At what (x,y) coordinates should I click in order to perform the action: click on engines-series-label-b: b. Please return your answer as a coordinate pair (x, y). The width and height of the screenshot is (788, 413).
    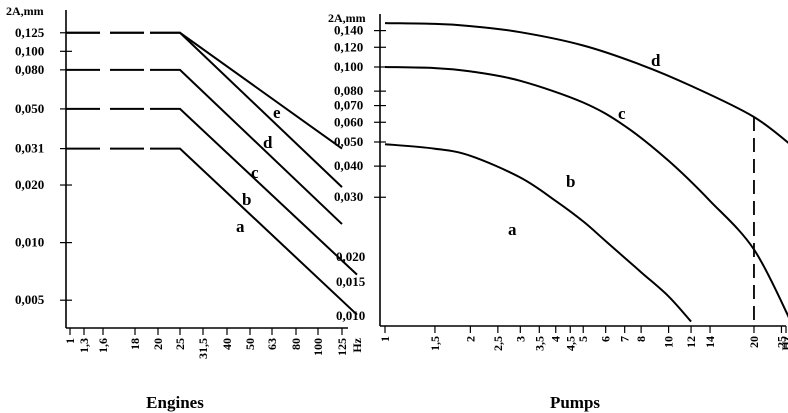
    Looking at the image, I should click on (246, 199).